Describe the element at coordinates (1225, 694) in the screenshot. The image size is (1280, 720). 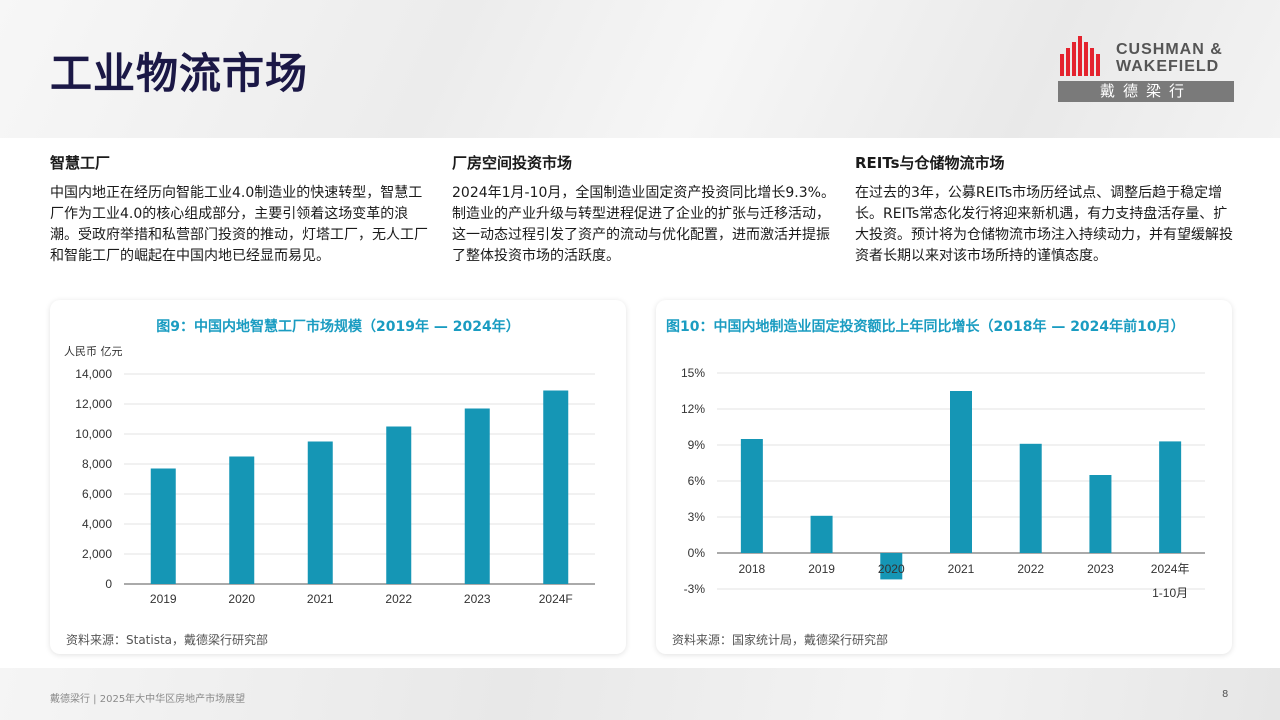
I see `page-number: 8` at that location.